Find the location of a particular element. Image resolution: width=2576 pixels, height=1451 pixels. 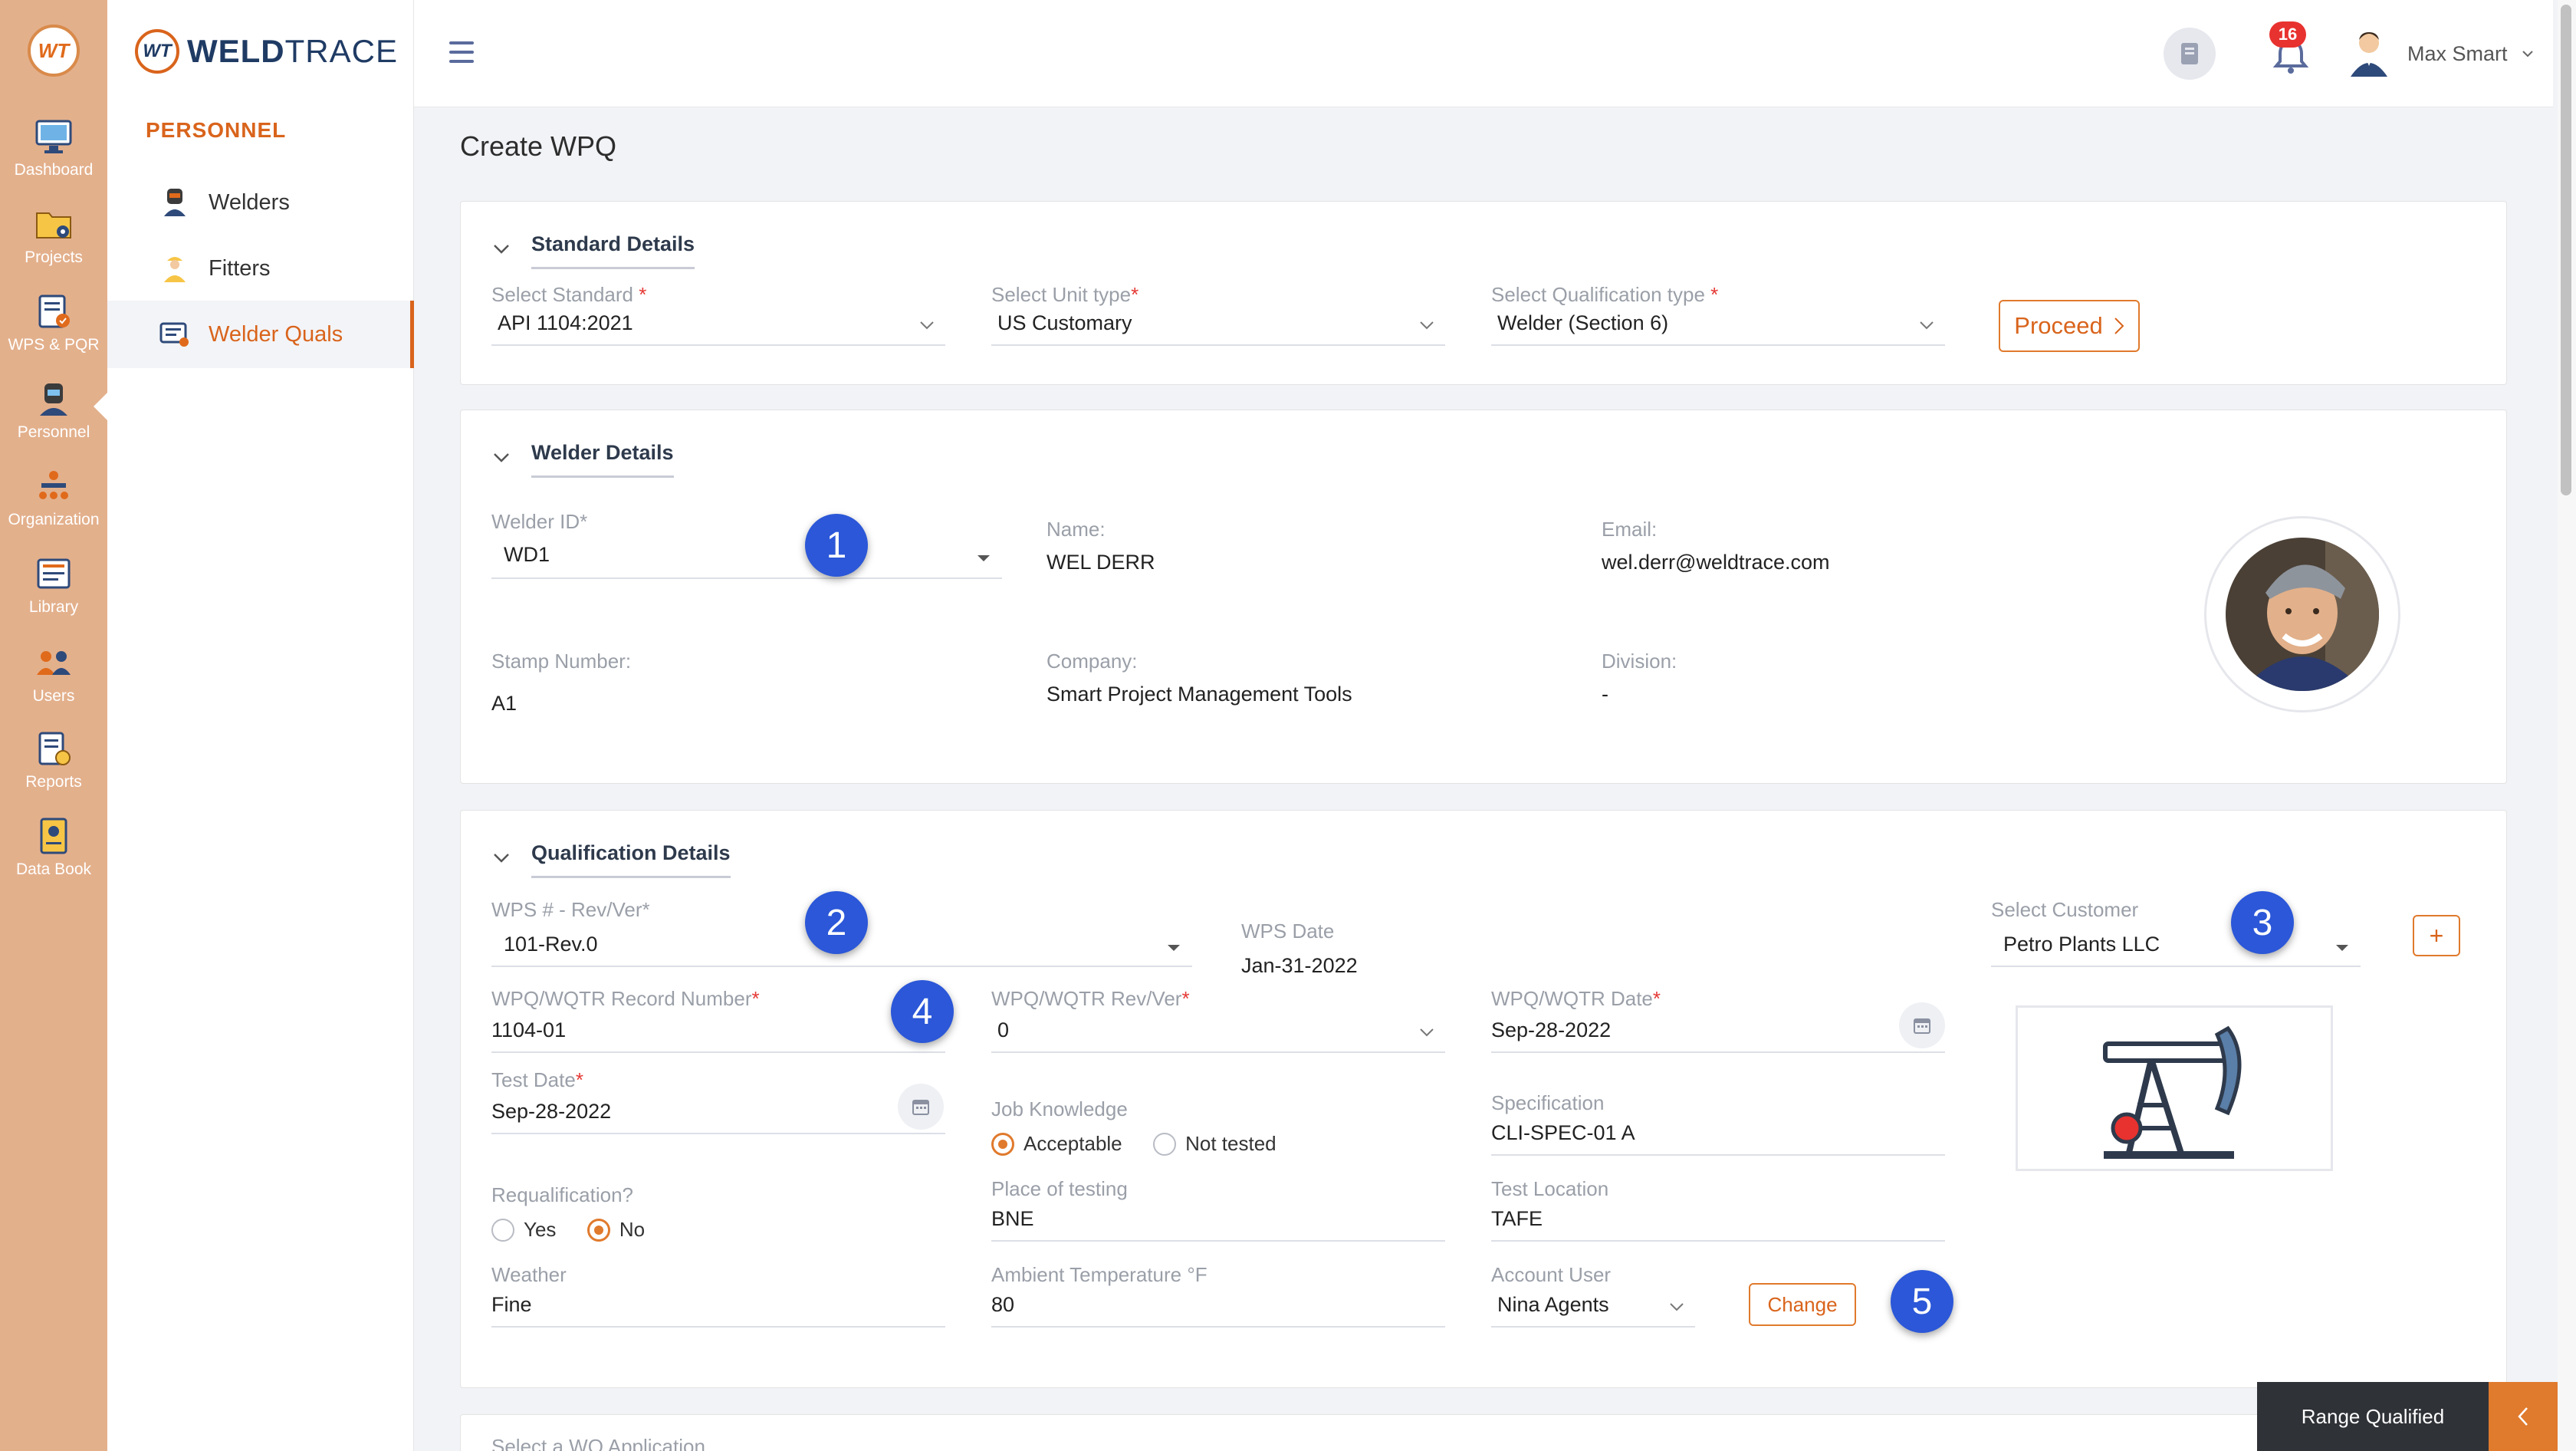

annotation-badge-5: 5 is located at coordinates (1922, 1301).